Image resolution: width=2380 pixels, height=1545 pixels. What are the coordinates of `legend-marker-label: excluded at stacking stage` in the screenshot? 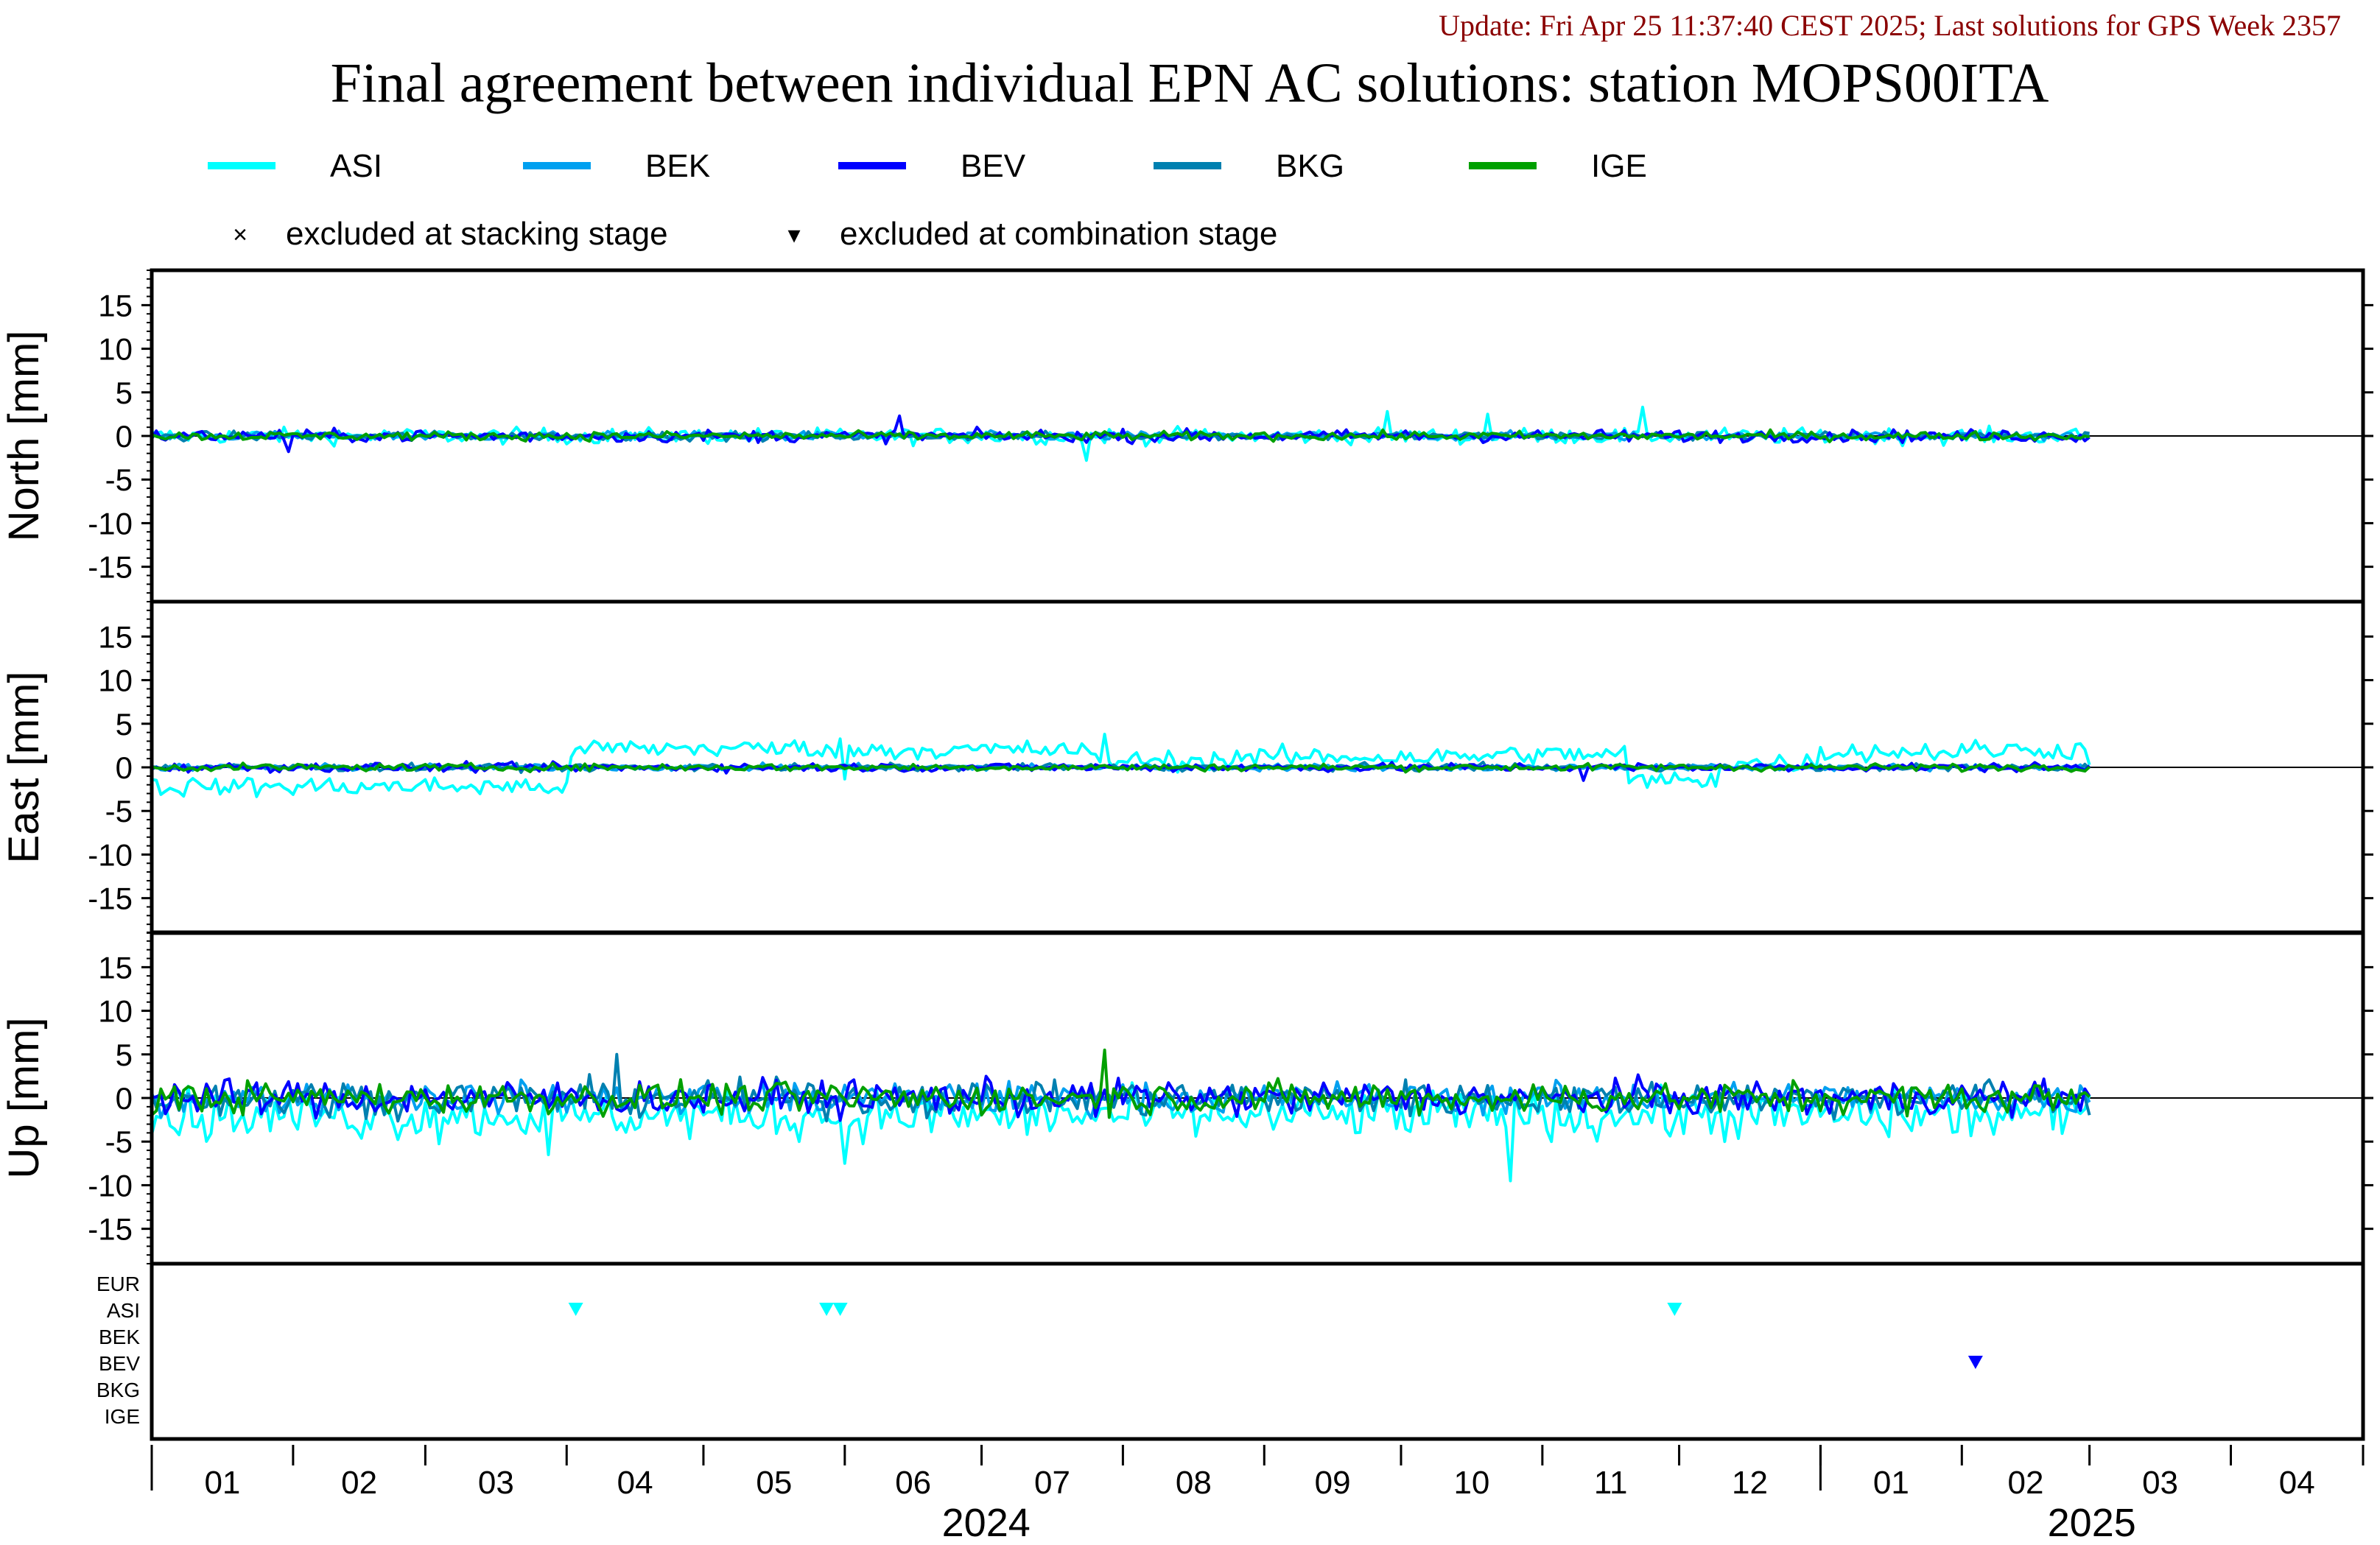 It's located at (477, 234).